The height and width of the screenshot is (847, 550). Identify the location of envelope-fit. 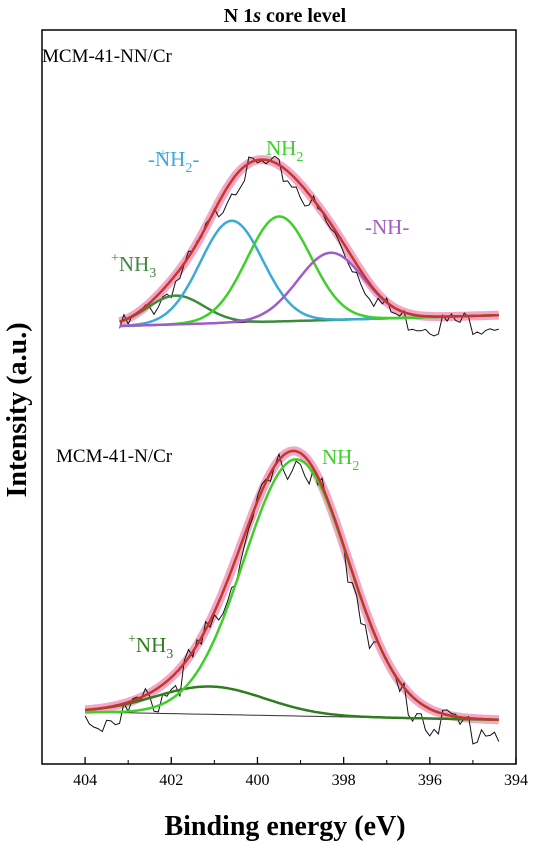
(309, 240).